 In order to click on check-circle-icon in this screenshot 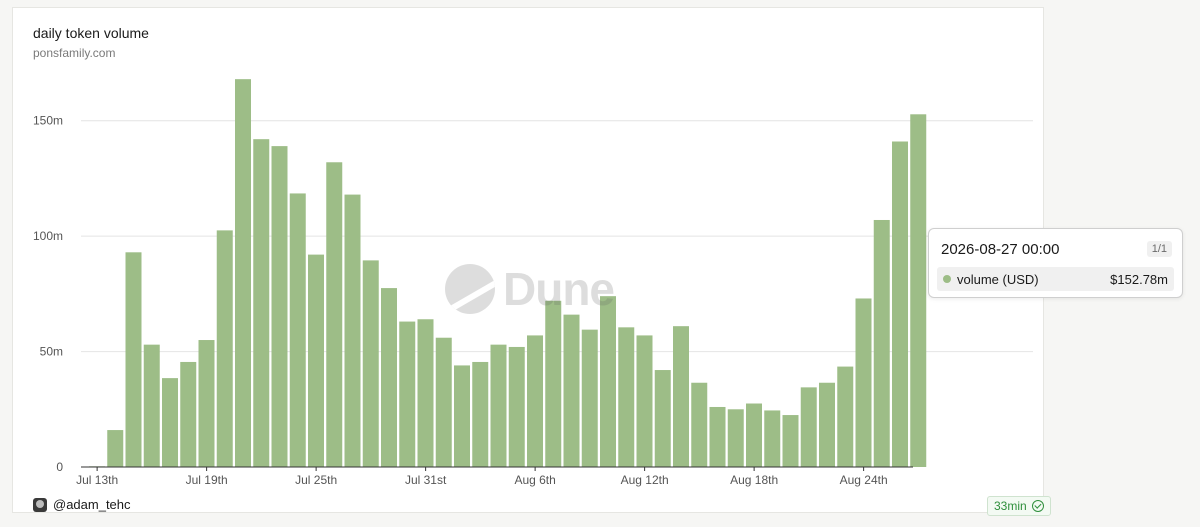, I will do `click(1037, 506)`.